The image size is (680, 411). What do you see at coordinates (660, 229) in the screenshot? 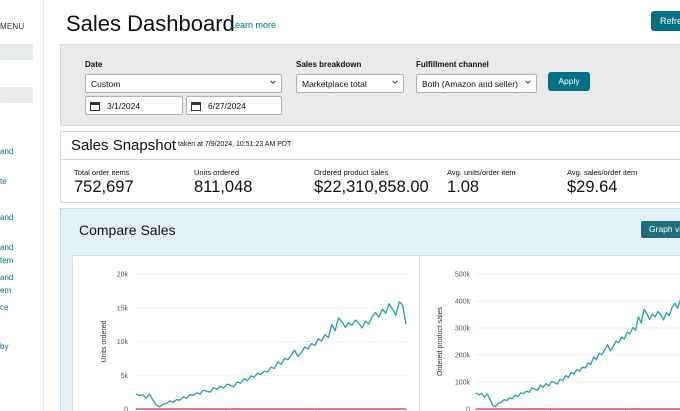
I see `graph-view-button: Graph view` at bounding box center [660, 229].